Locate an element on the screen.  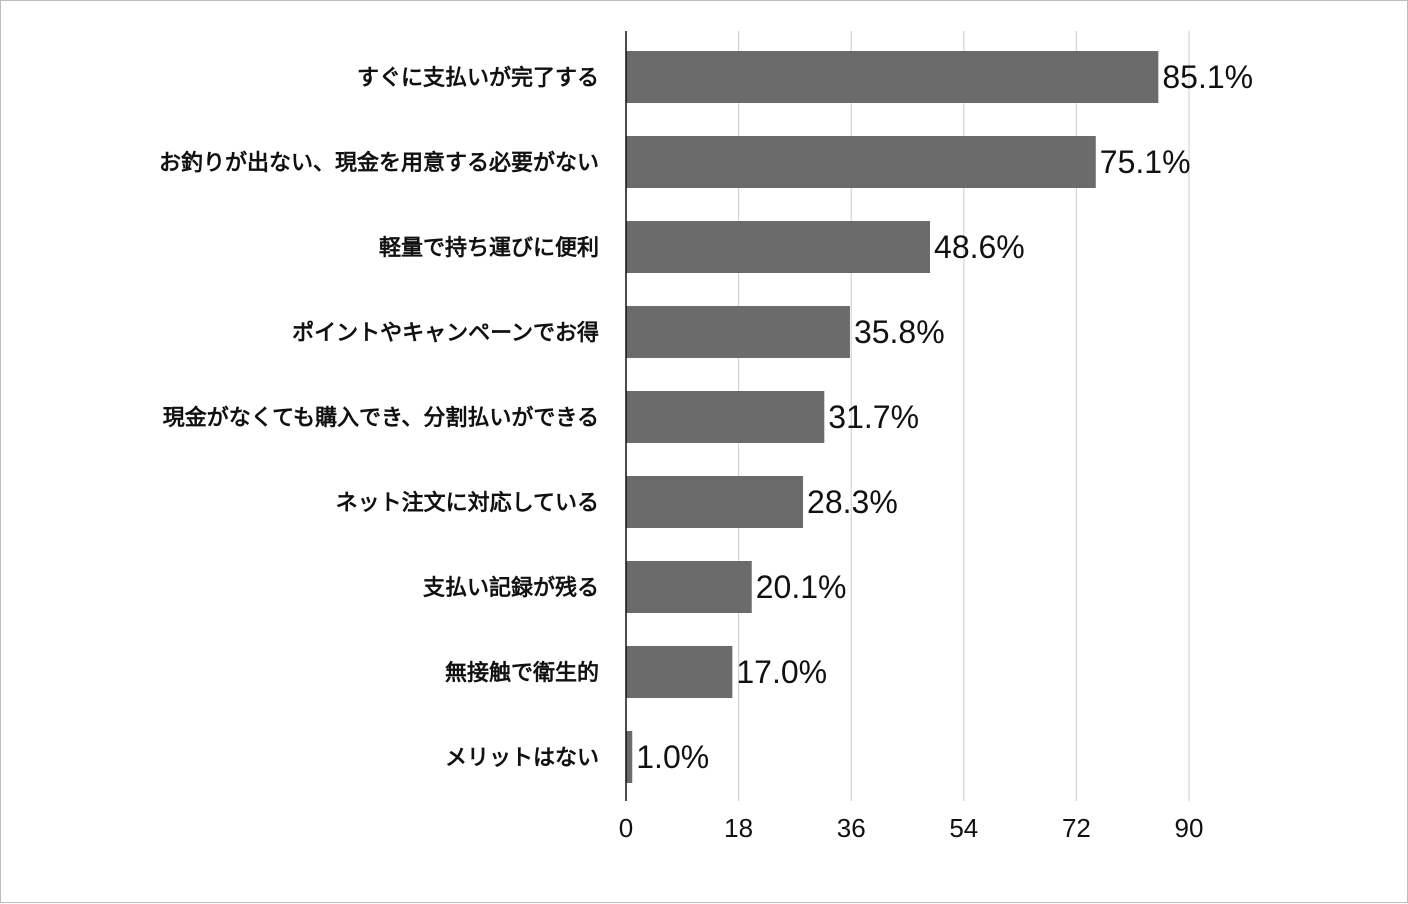
data-label: 17.0% is located at coordinates (781, 672).